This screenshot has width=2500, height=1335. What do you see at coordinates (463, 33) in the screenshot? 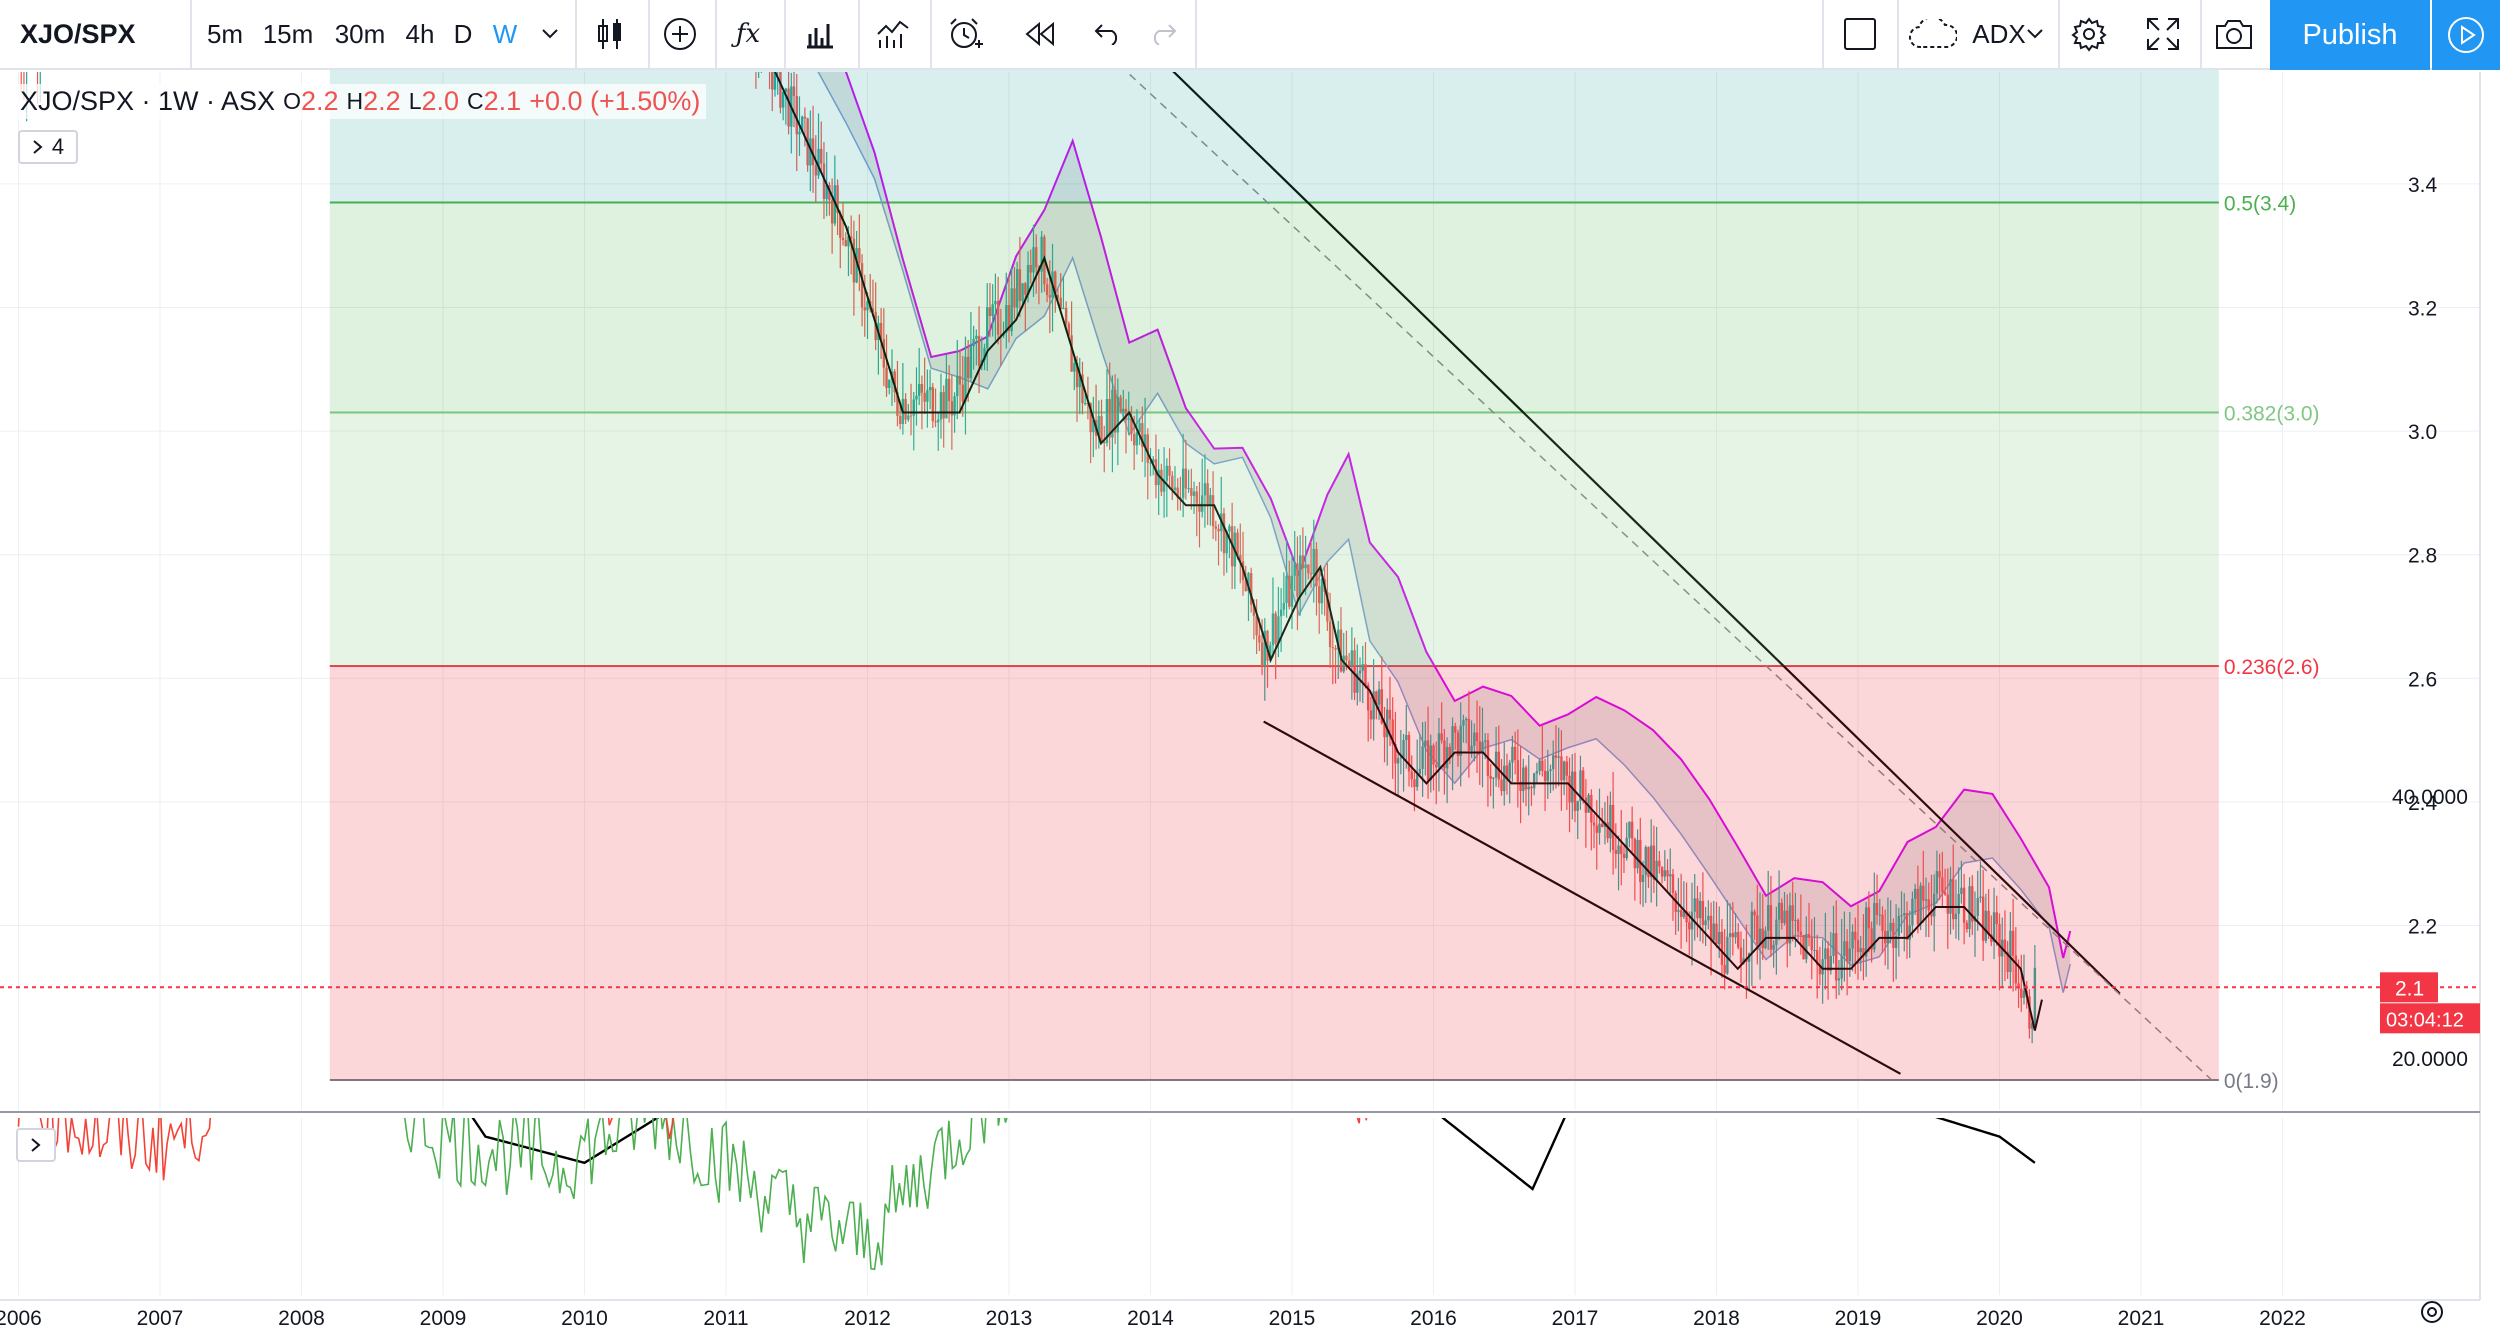
I see `interval-d: D` at bounding box center [463, 33].